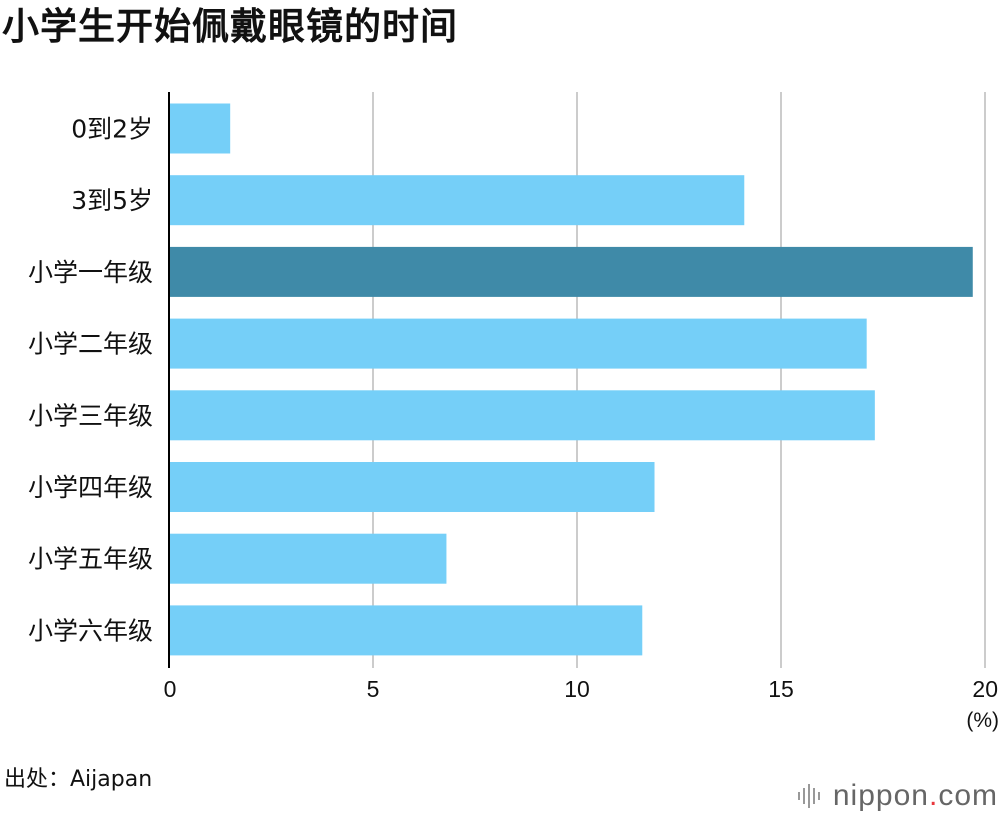 This screenshot has height=813, width=1000. I want to click on x-tick-labels: 0 5 10 15 20, so click(581, 689).